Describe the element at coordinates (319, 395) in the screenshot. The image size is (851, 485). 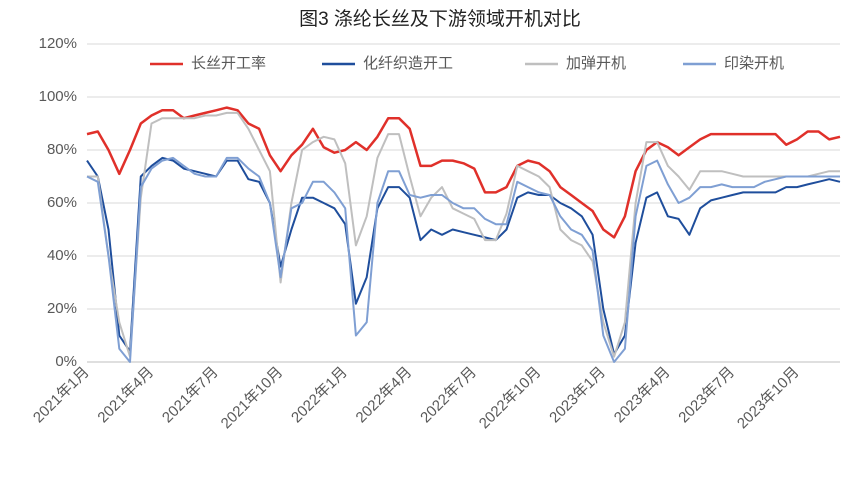
I see `x-tick-label: 2022年1月` at that location.